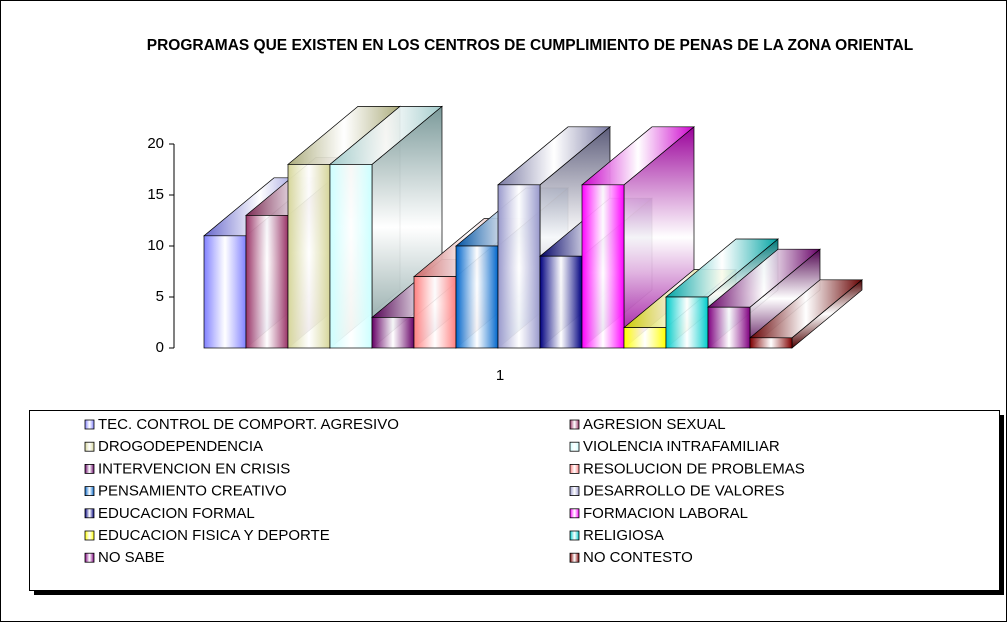  I want to click on y-tick-label: 15, so click(155, 194).